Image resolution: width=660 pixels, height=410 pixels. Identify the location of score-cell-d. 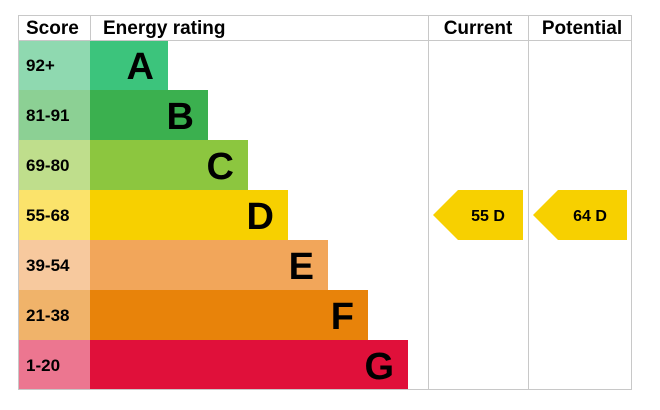
(54, 215).